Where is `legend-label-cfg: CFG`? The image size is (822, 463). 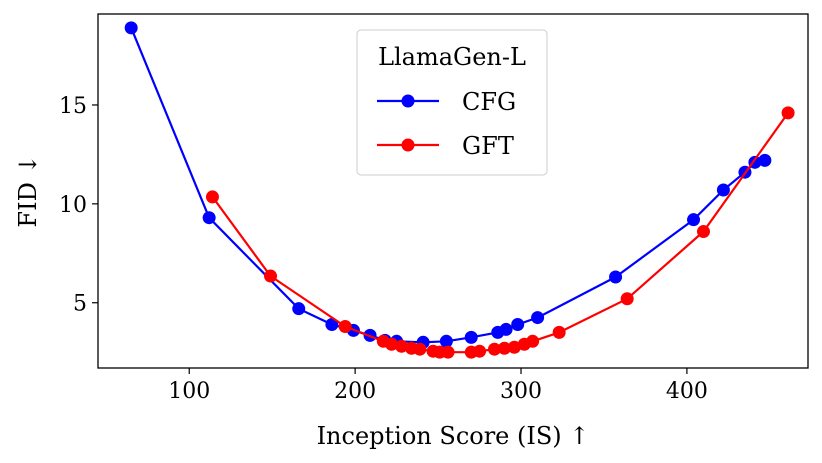
legend-label-cfg: CFG is located at coordinates (489, 102).